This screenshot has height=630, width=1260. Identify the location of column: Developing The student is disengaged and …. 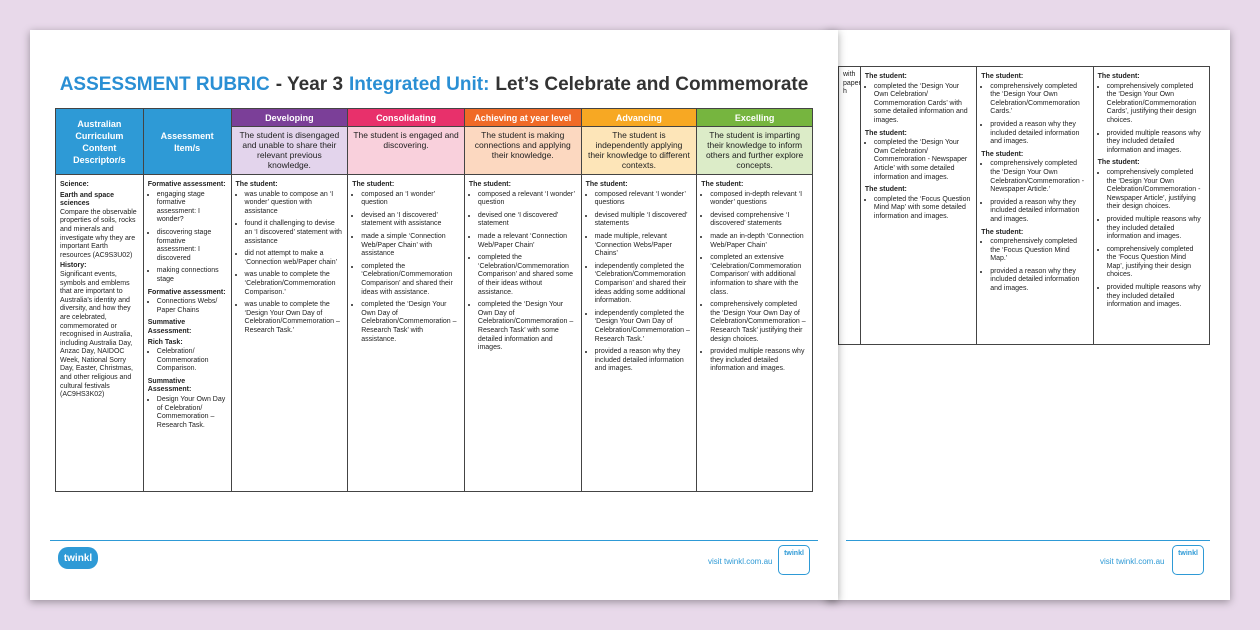
(290, 300).